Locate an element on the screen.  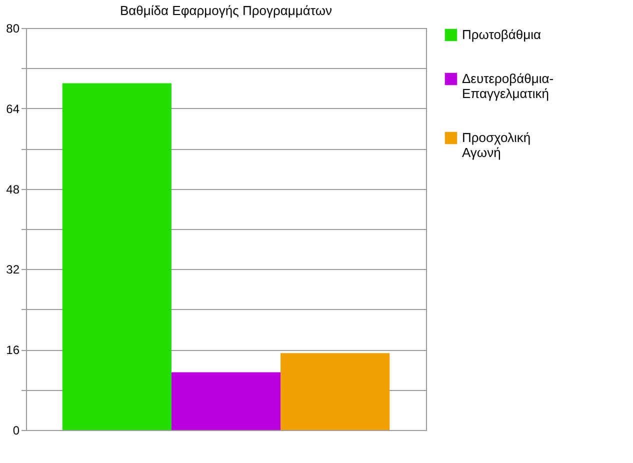
y-tick-label: 80 is located at coordinates (13, 29).